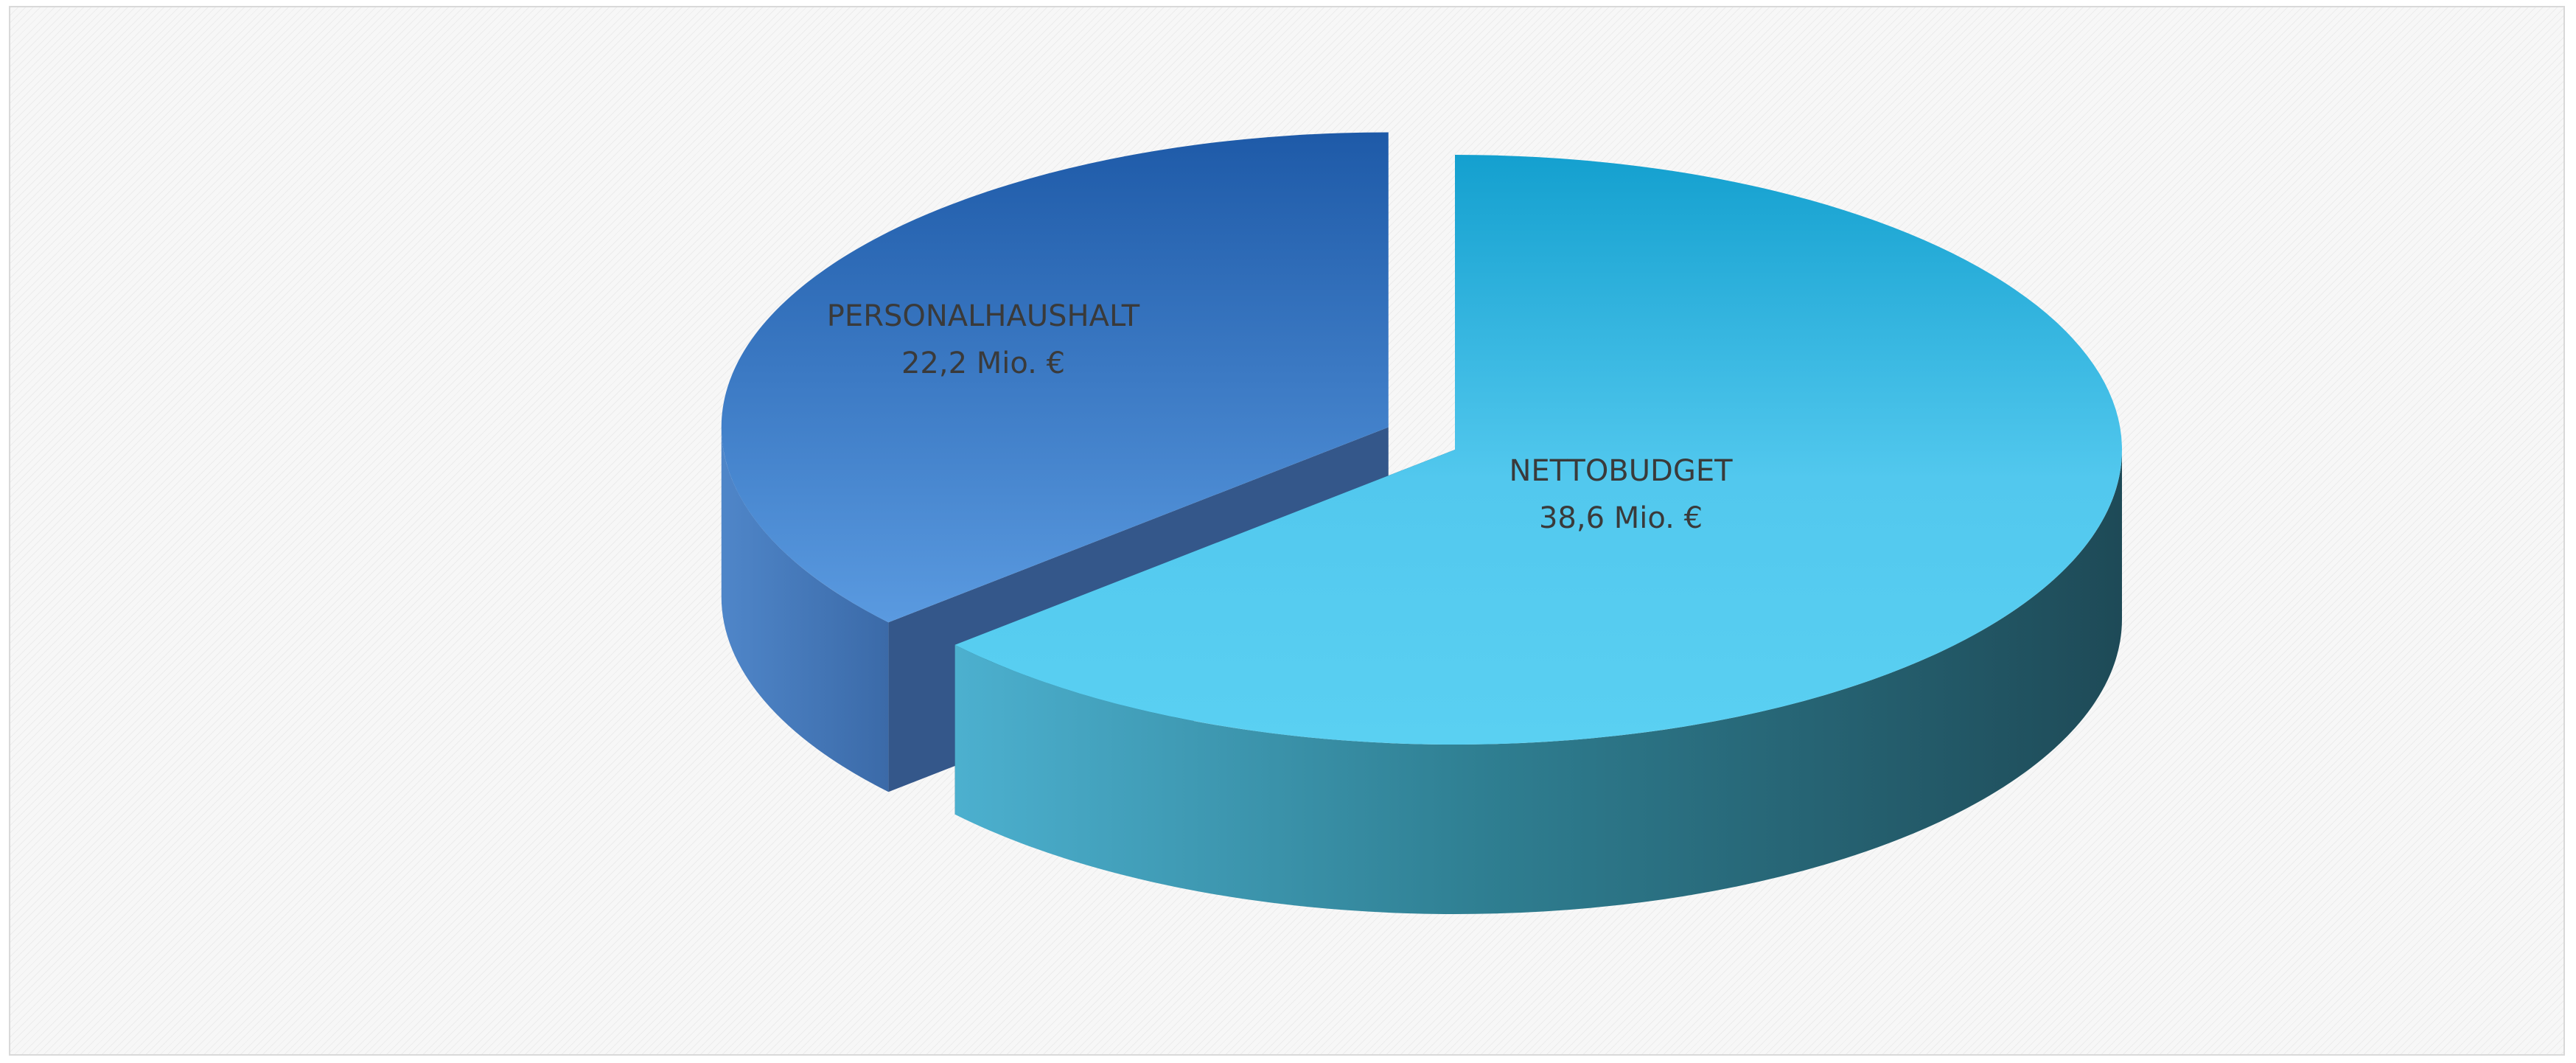  What do you see at coordinates (983, 363) in the screenshot?
I see `slice-value-personalhaushalt: 22,2 Mio. €` at bounding box center [983, 363].